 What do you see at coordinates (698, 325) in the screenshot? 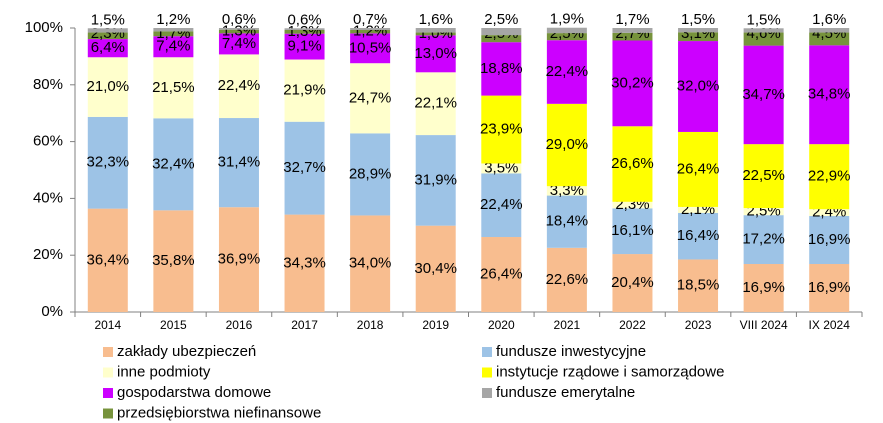
I see `x-tick-label: 2023` at bounding box center [698, 325].